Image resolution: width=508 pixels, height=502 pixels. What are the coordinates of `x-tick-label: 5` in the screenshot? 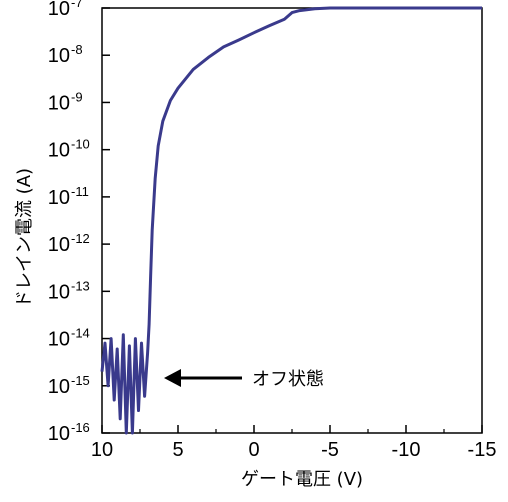 It's located at (177, 450).